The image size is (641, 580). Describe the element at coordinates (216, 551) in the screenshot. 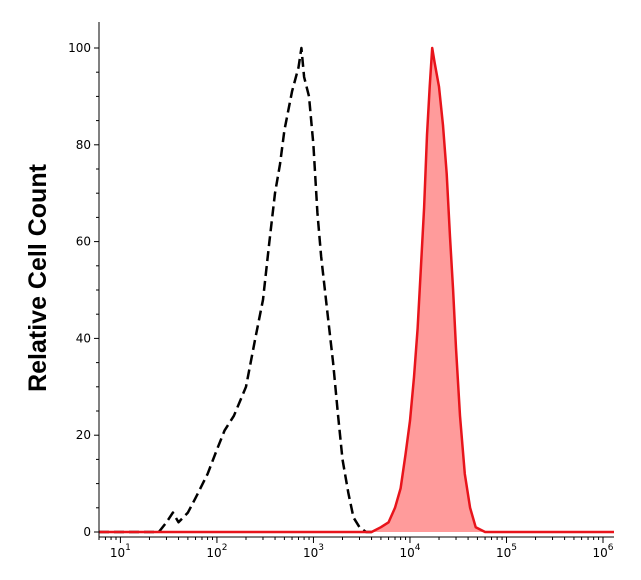

I see `x-tick-label: 10²` at that location.